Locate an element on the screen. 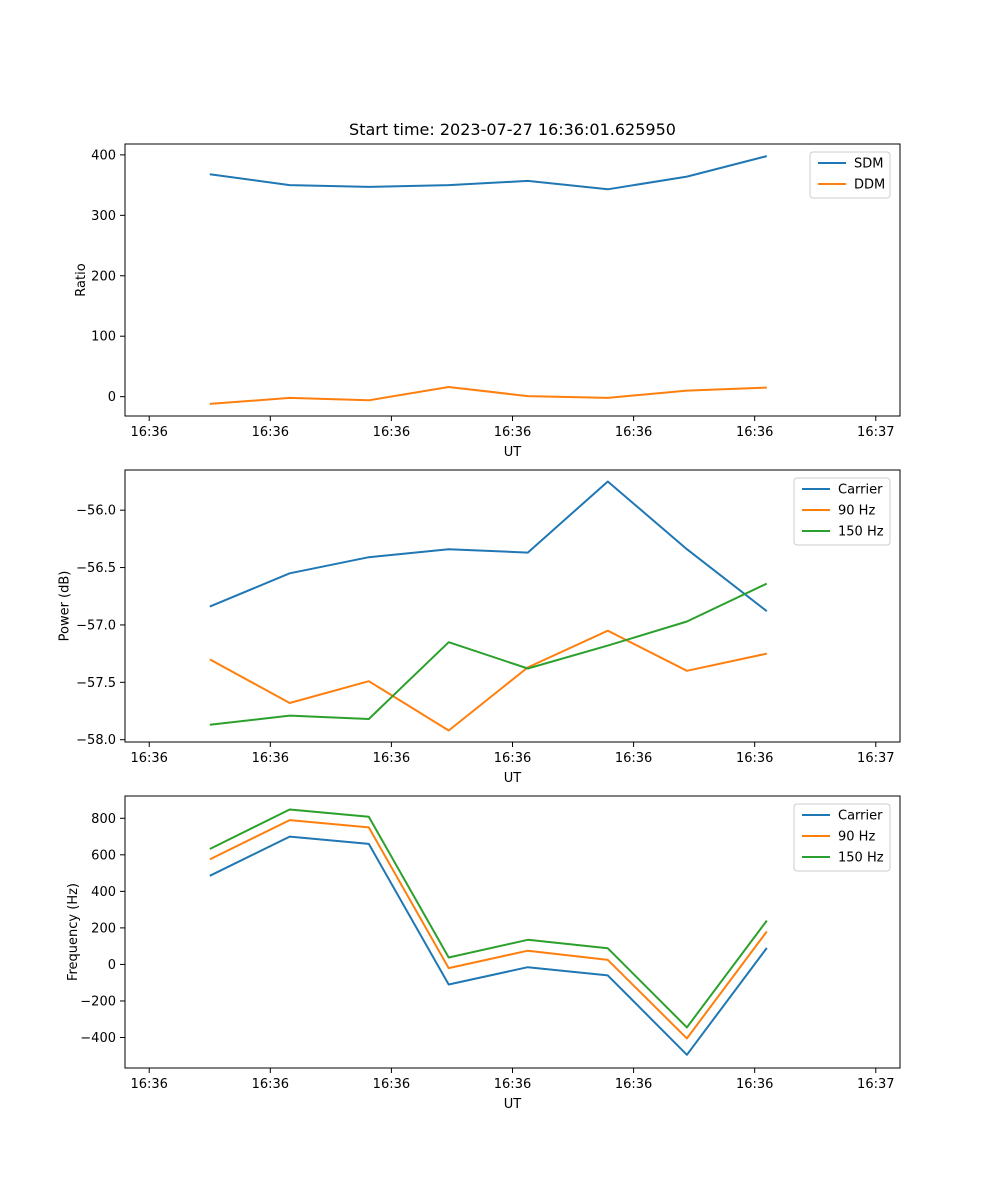 Image resolution: width=1000 pixels, height=1200 pixels. legend-label: DDM is located at coordinates (869, 185).